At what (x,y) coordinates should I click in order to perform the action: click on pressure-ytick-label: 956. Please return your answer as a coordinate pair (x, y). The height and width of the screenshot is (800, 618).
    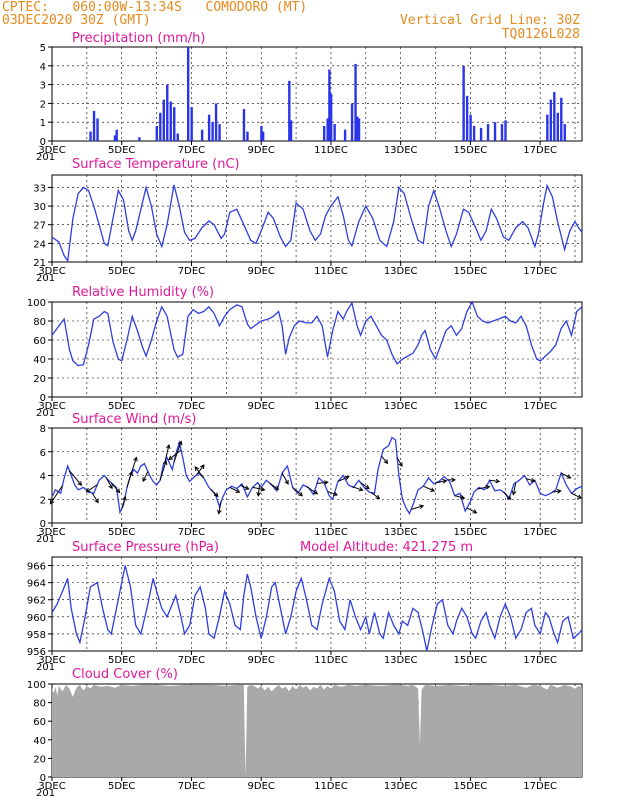
    Looking at the image, I should click on (36, 652).